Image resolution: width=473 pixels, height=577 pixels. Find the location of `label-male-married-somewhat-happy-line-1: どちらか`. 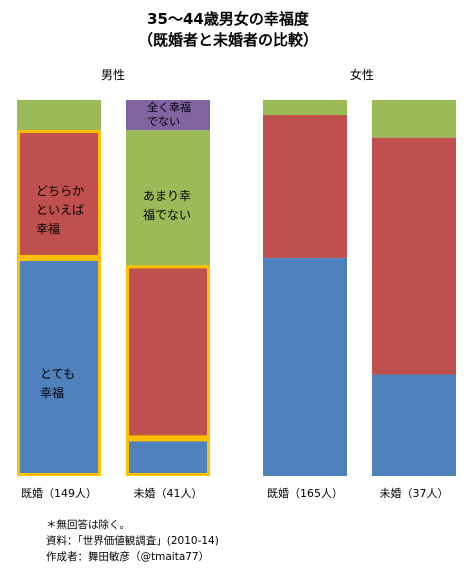

label-male-married-somewhat-happy-line-1: どちらか is located at coordinates (60, 191).